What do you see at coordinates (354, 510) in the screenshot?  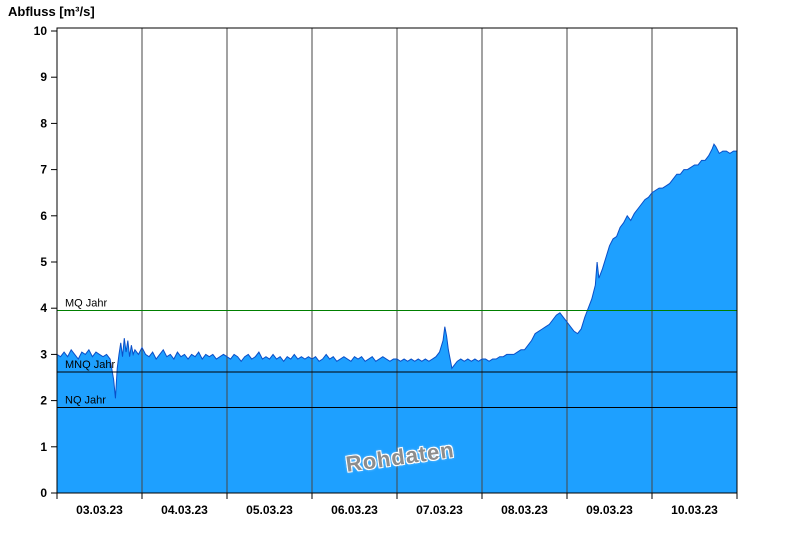 I see `x-tick-label: 06.03.23` at bounding box center [354, 510].